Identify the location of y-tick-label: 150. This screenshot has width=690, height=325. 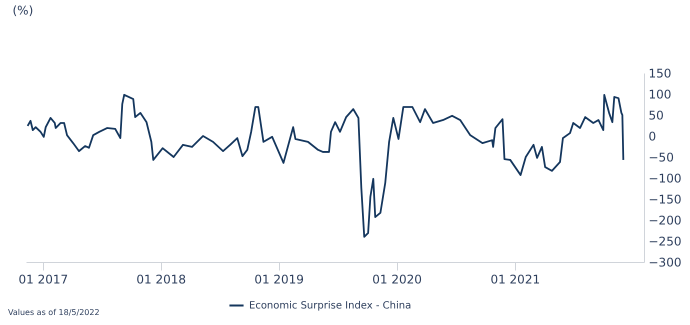
(660, 73).